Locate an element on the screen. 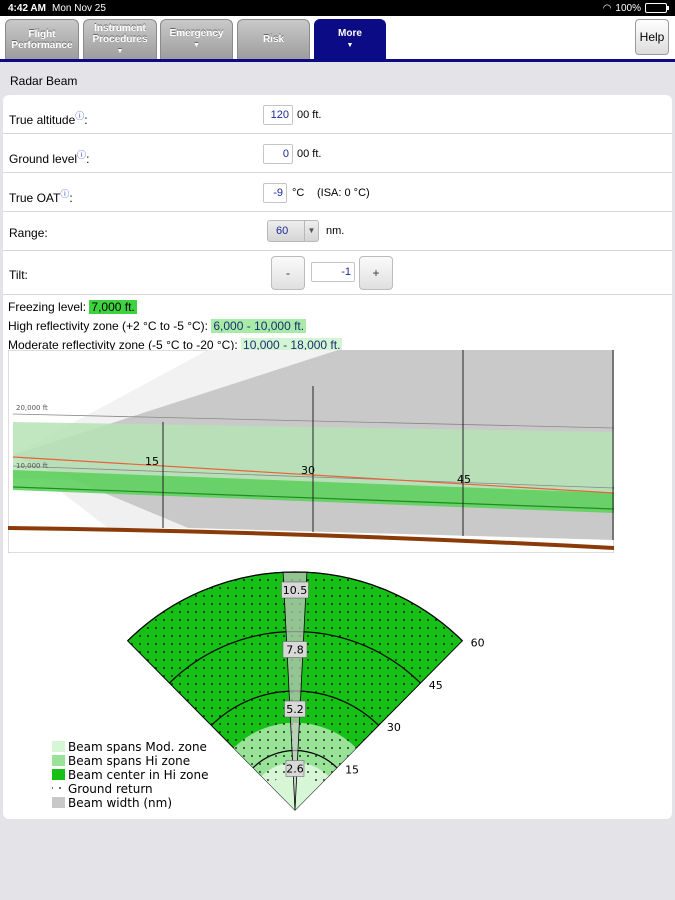 This screenshot has width=675, height=900. tab-label-line2: Performance is located at coordinates (42, 45).